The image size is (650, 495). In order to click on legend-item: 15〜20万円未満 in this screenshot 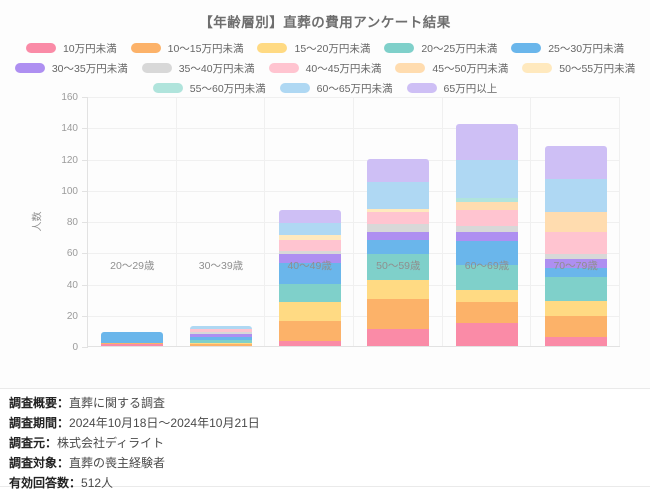, I will do `click(313, 48)`.